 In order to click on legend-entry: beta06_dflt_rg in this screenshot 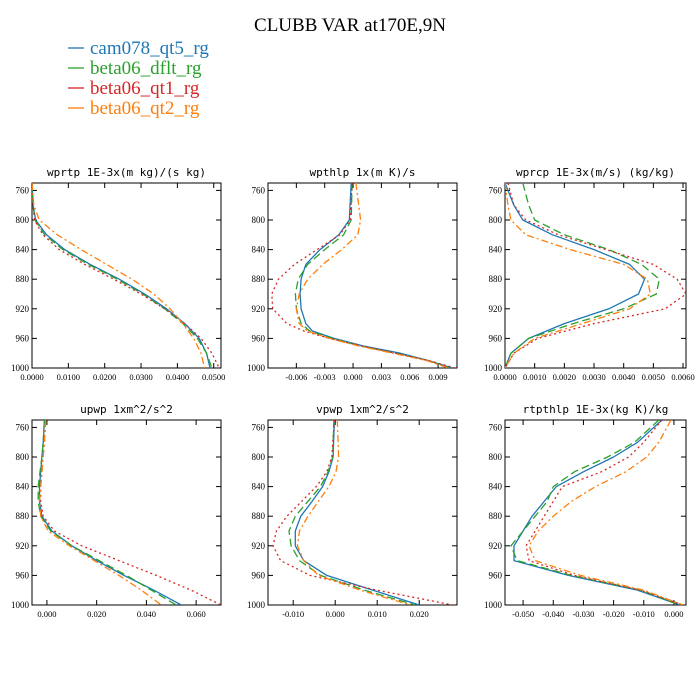, I will do `click(146, 68)`.